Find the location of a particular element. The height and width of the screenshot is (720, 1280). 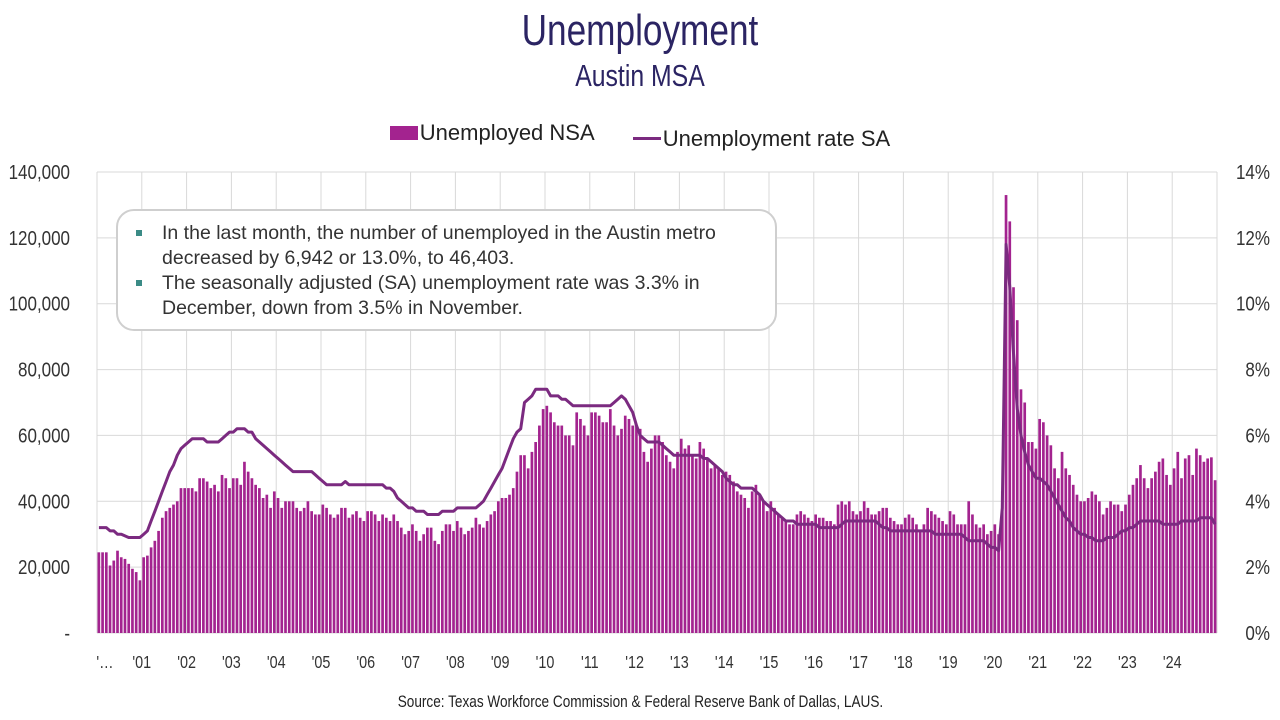

x-axis-tick-label: '20 is located at coordinates (993, 663).